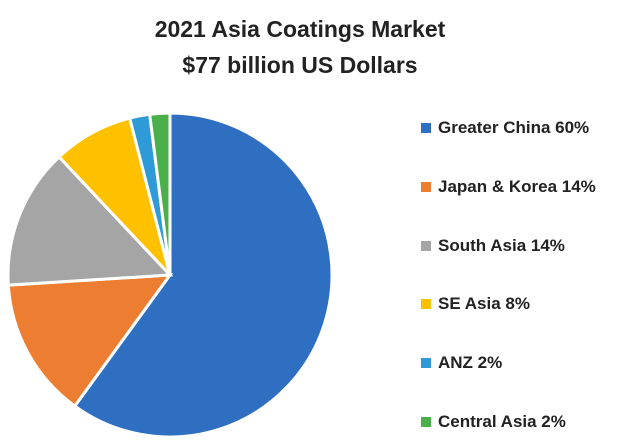 This screenshot has height=446, width=644. Describe the element at coordinates (90, 220) in the screenshot. I see `pie-slice-south-asia` at that location.